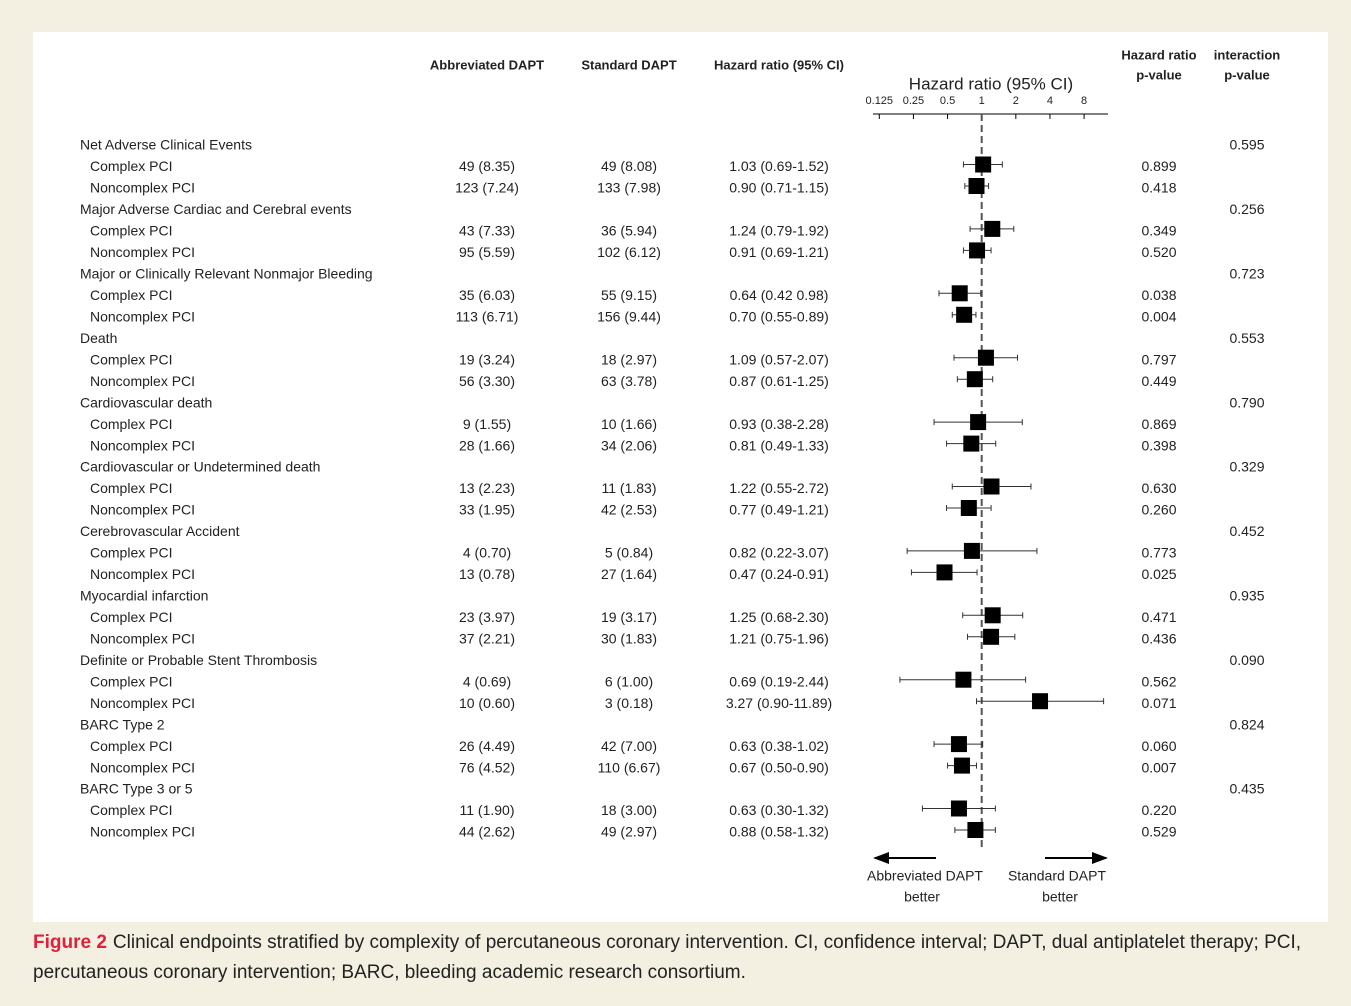 This screenshot has height=1006, width=1351. What do you see at coordinates (487, 639) in the screenshot?
I see `cell: 37 (2.21)` at bounding box center [487, 639].